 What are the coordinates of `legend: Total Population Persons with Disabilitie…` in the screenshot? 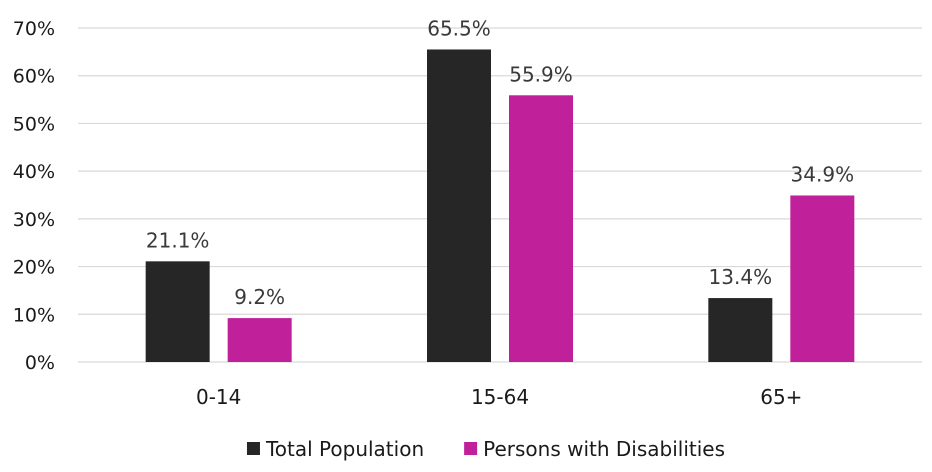 It's located at (485, 449).